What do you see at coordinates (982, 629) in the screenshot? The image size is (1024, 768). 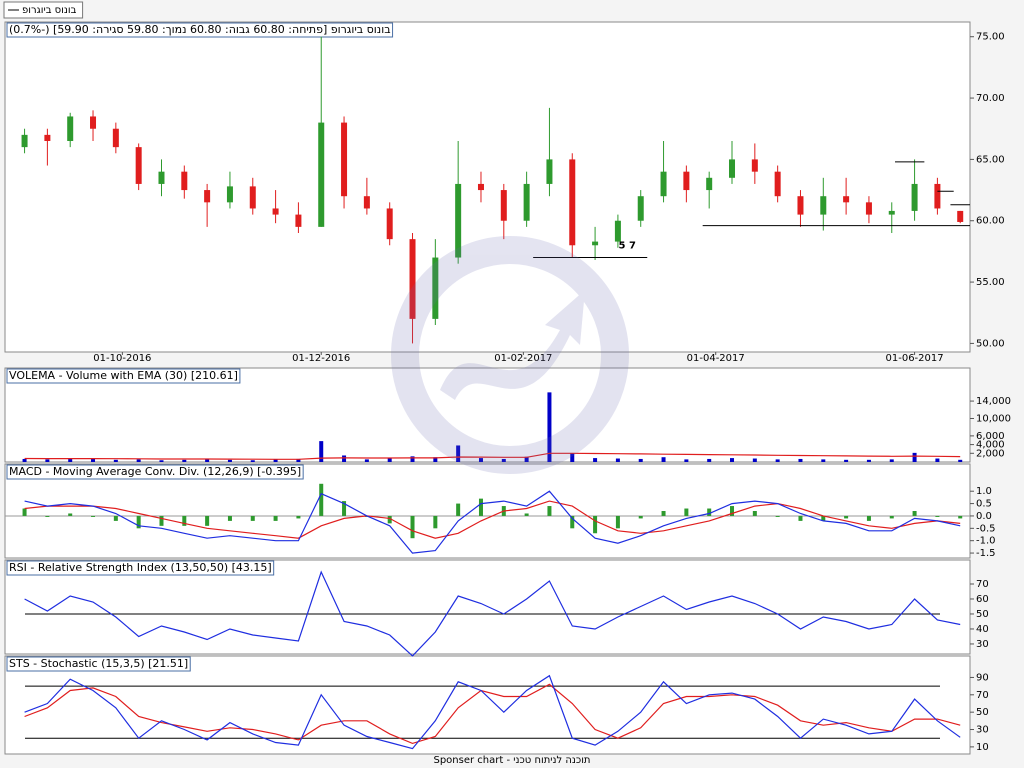 I see `y-tick-label: 40` at bounding box center [982, 629].